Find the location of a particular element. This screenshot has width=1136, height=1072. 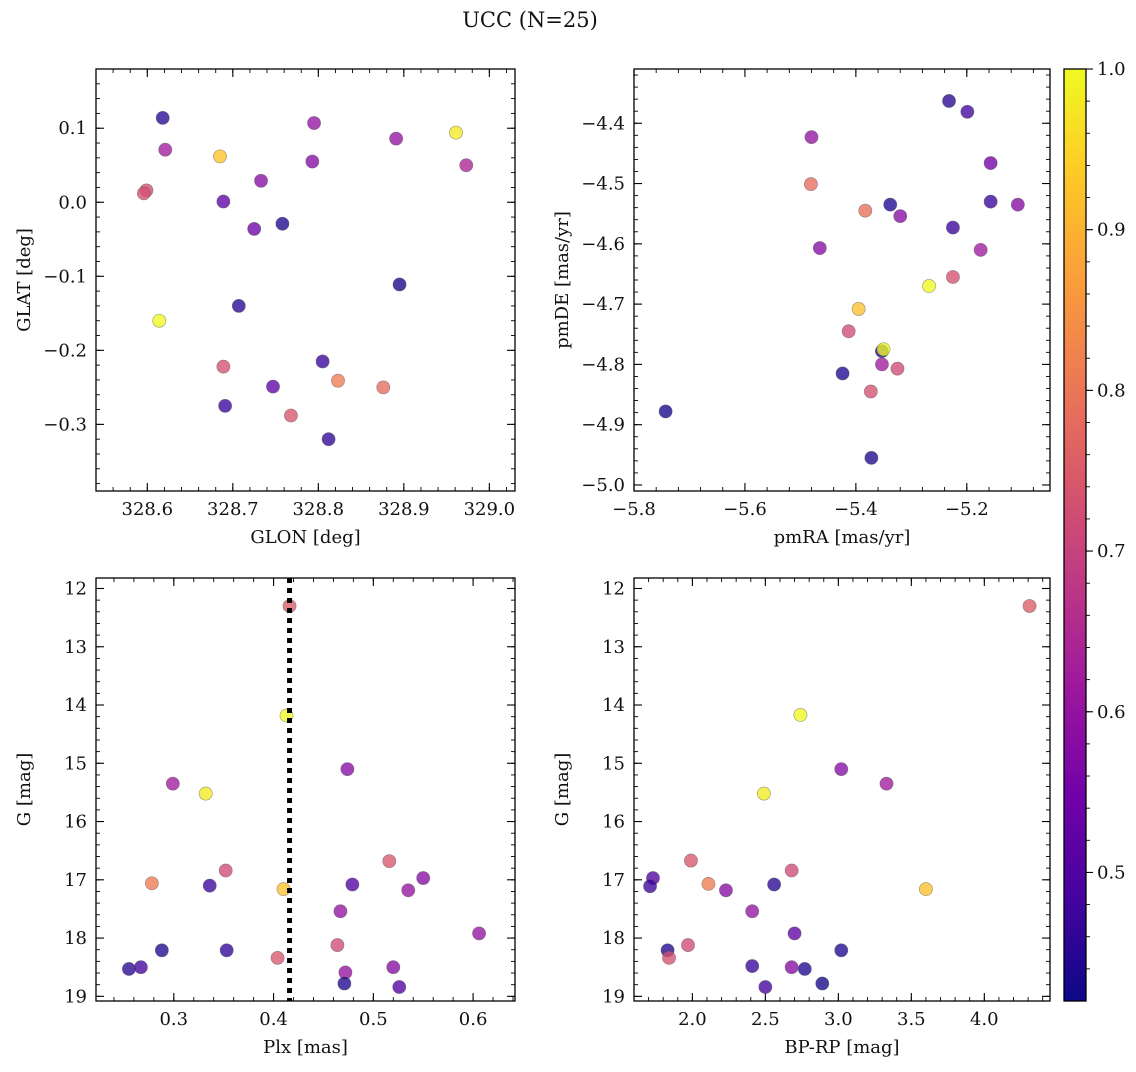

x-tick-label: 328.8 is located at coordinates (319, 509).